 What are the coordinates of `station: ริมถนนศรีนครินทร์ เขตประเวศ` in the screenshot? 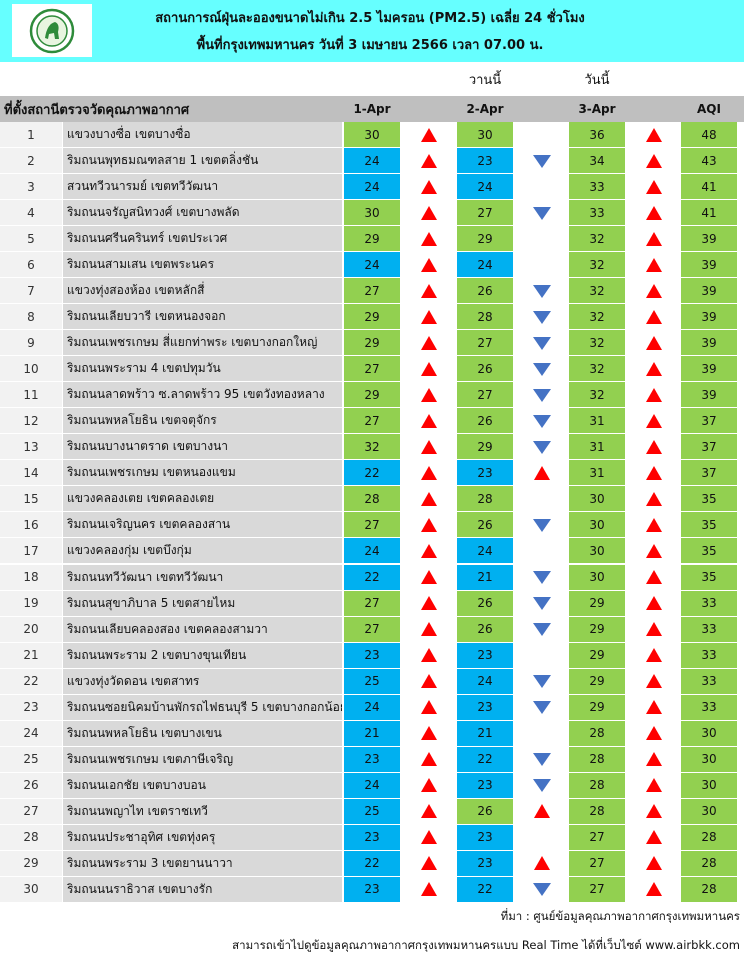 It's located at (202, 239).